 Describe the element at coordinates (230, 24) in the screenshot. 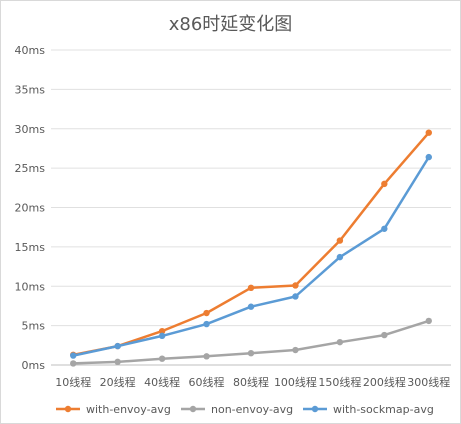

I see `chart-title: x86时延变化图` at that location.